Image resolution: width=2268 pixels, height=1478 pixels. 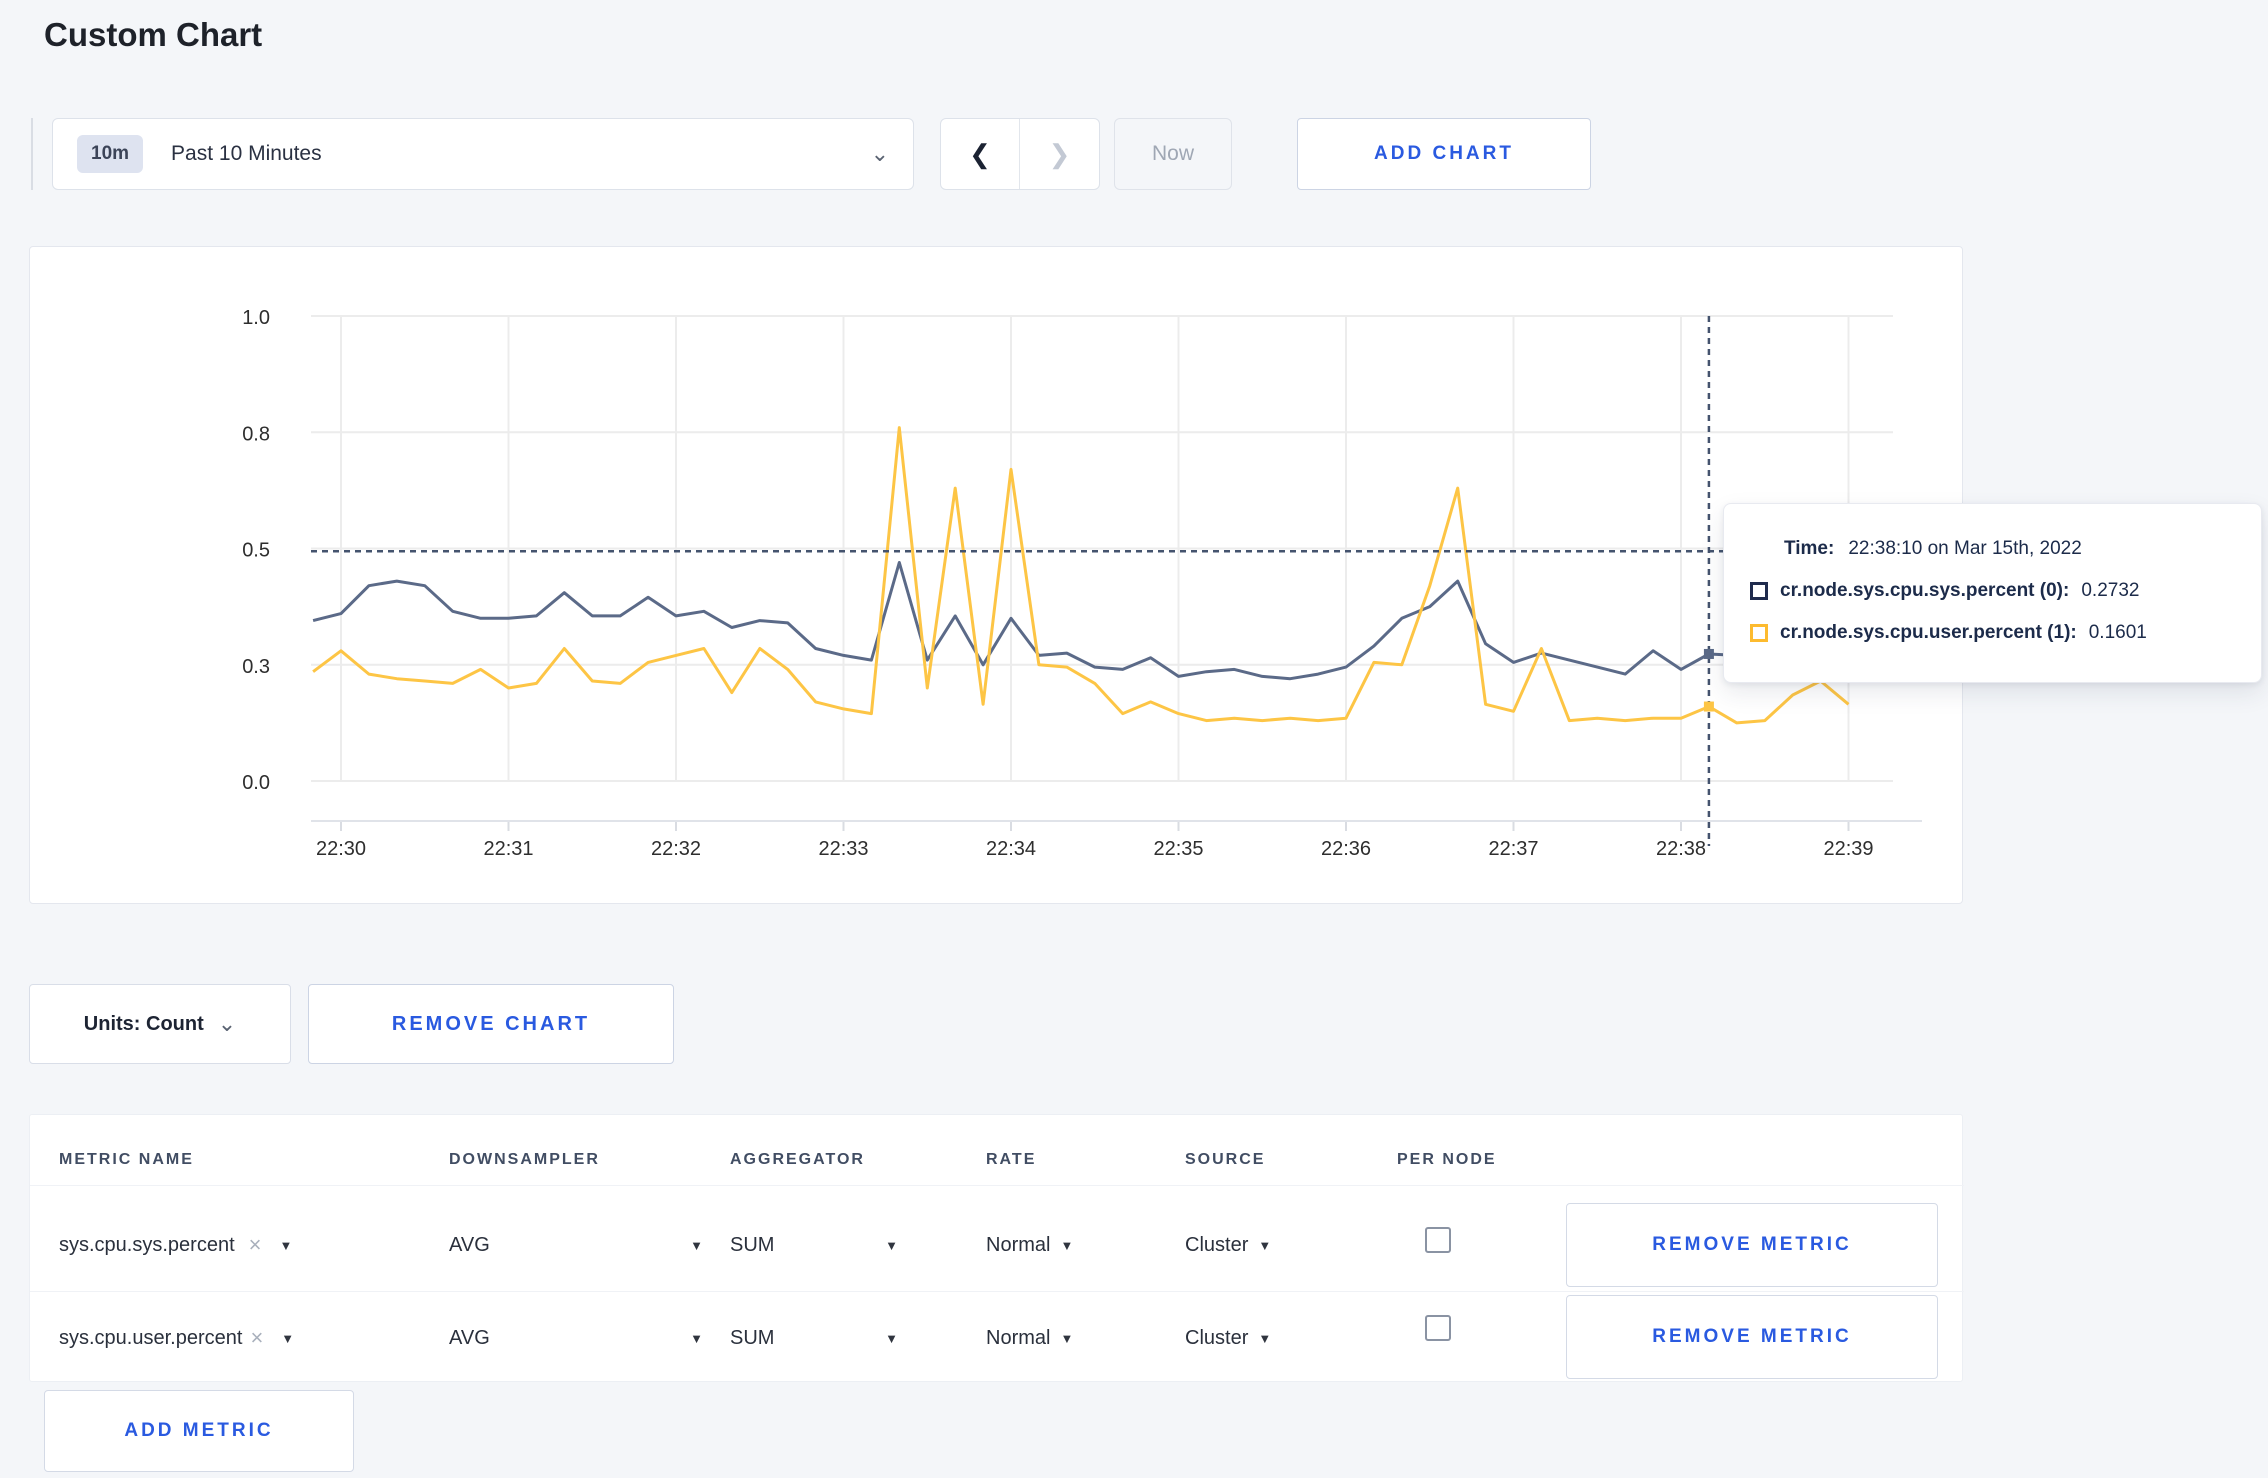 I want to click on series-line-cr.node.sys.cpu.user.percent, so click(x=1081, y=575).